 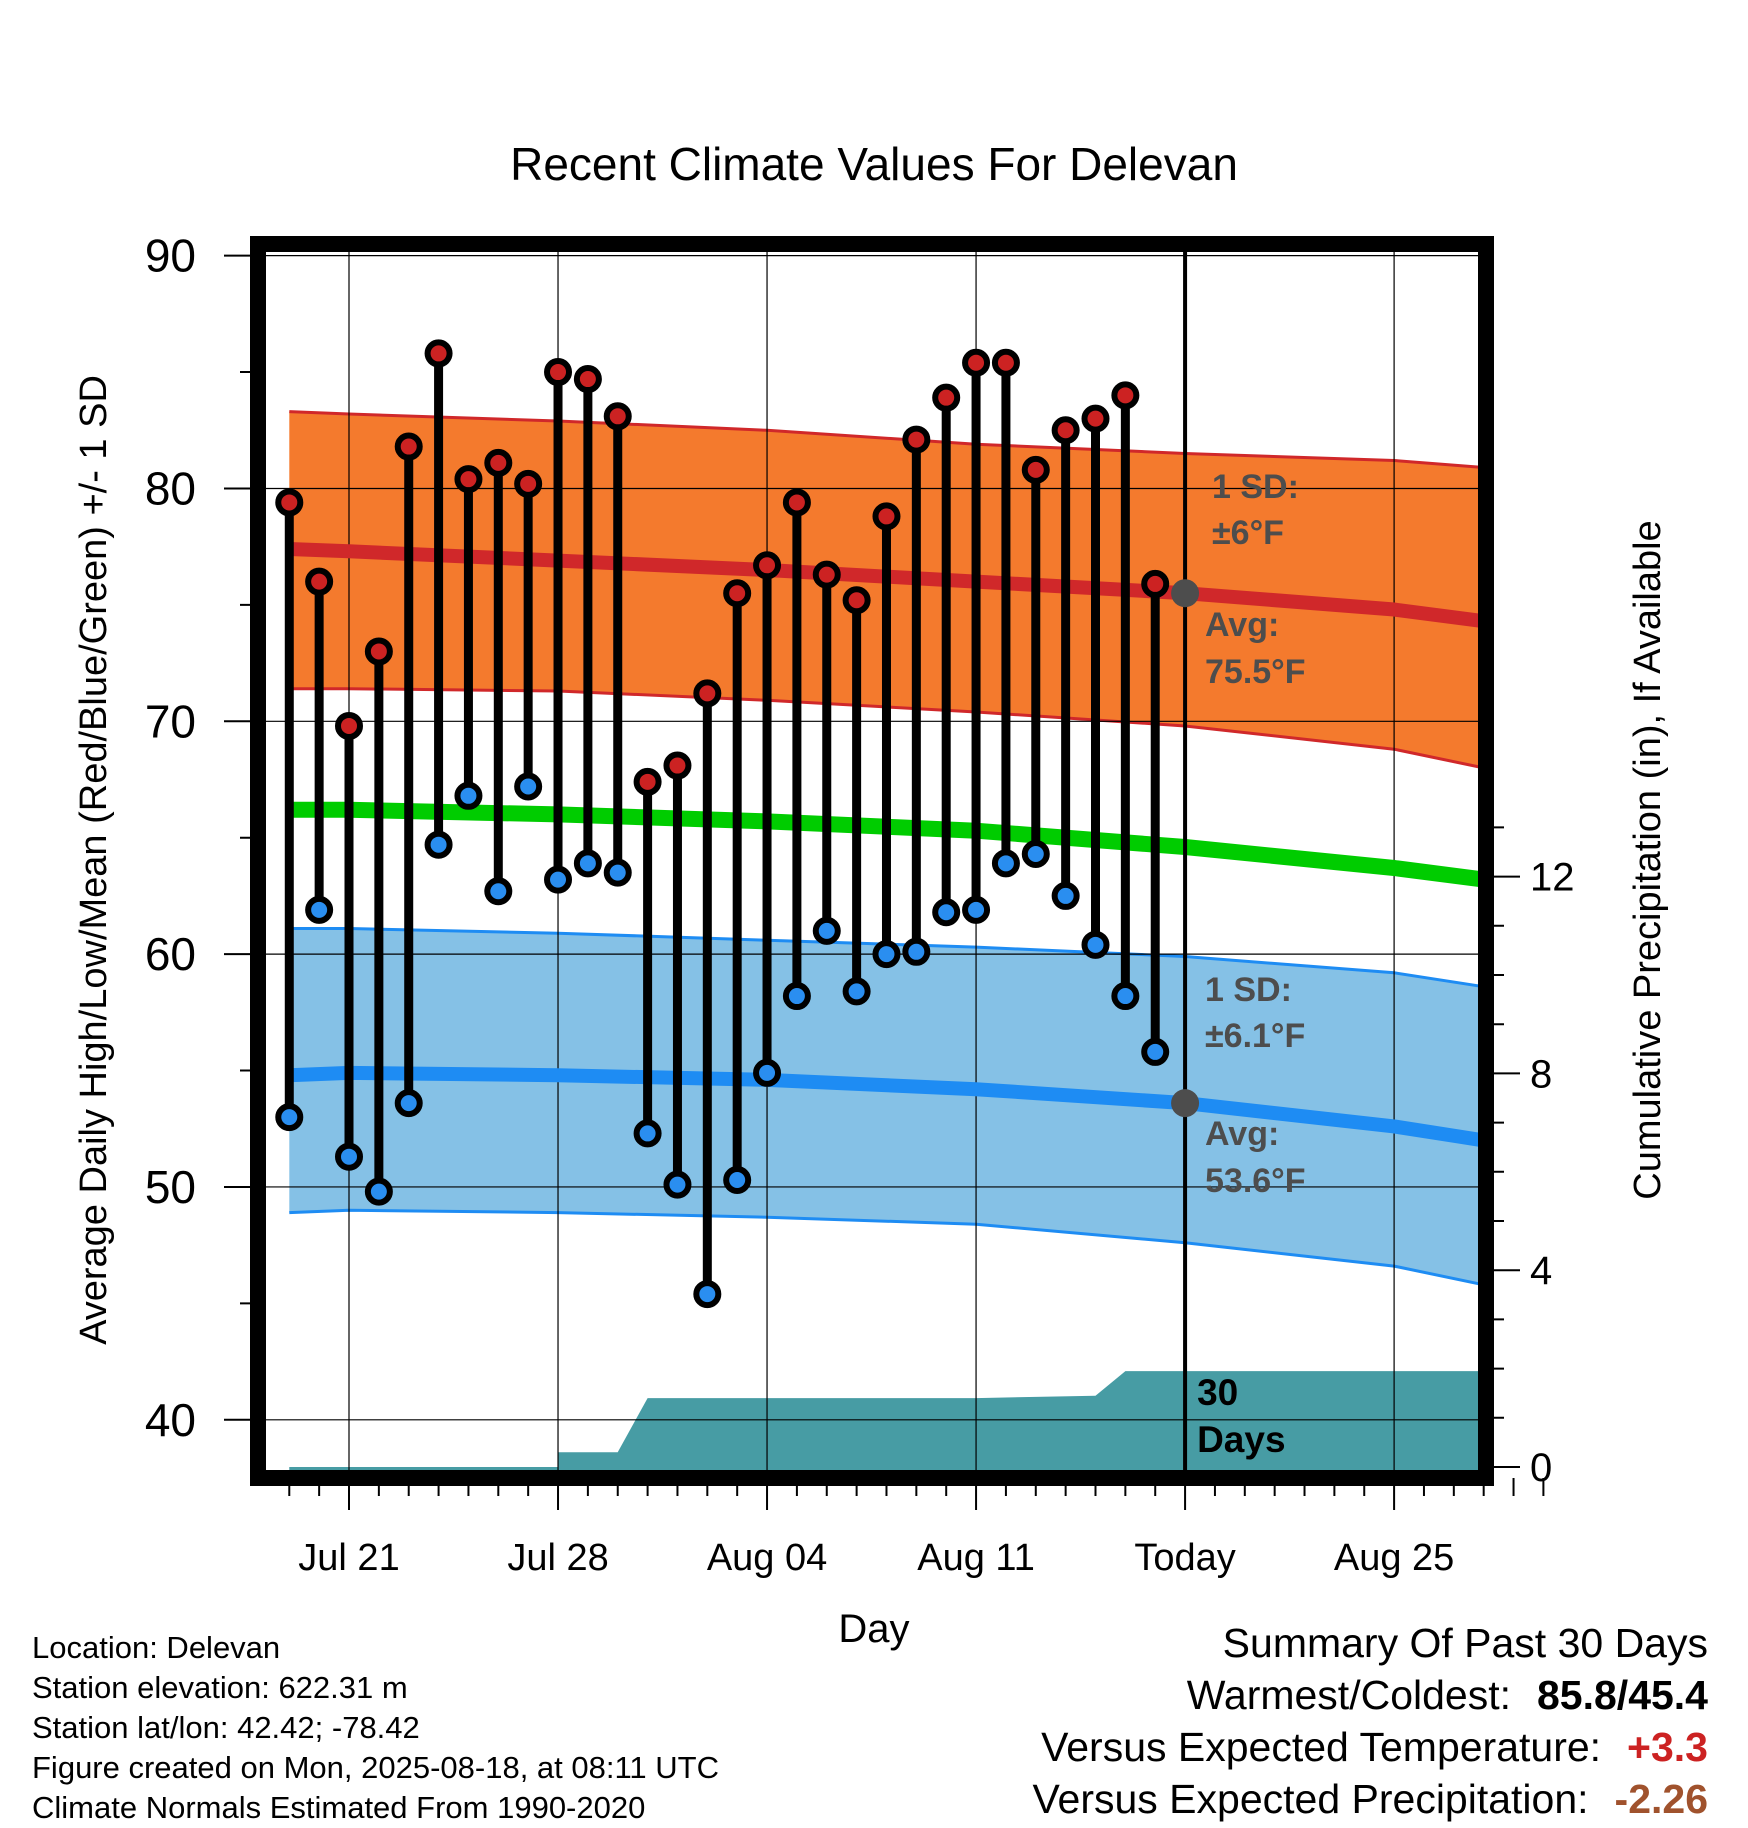 I want to click on x-axis-label: Day, so click(x=873, y=1629).